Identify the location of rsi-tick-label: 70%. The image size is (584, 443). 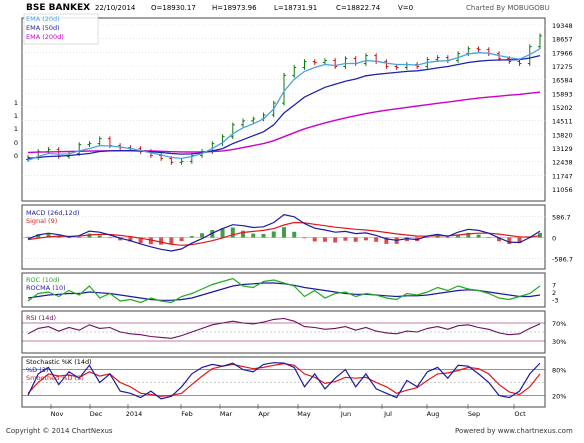
(559, 324).